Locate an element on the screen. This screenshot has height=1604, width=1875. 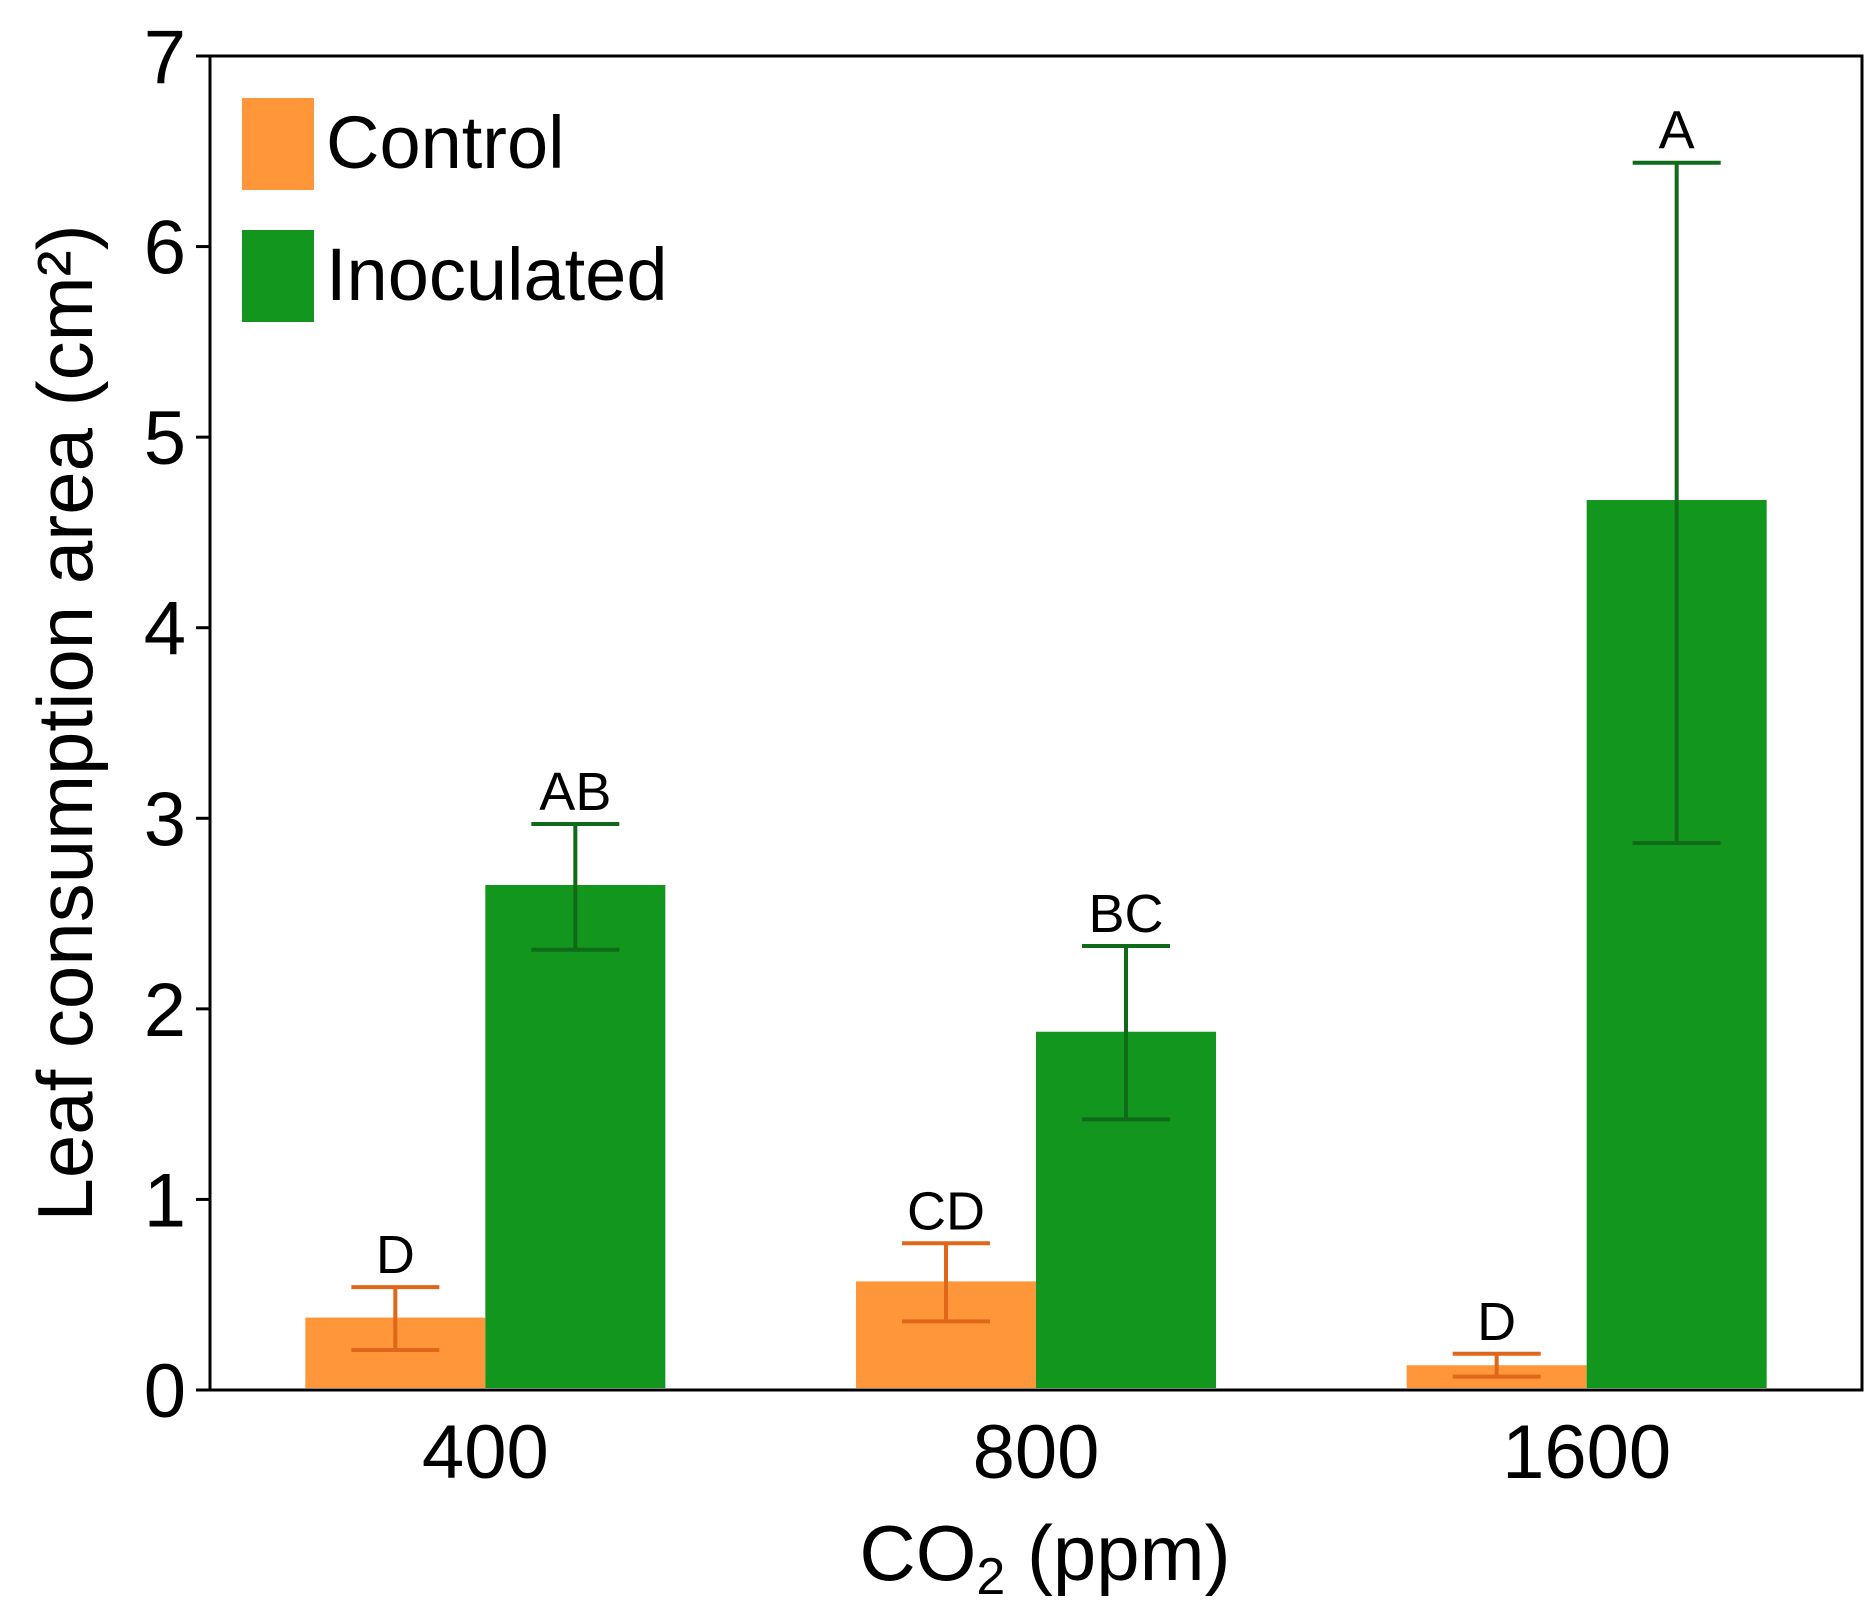
x-tick-label-1: 800 is located at coordinates (1036, 1452).